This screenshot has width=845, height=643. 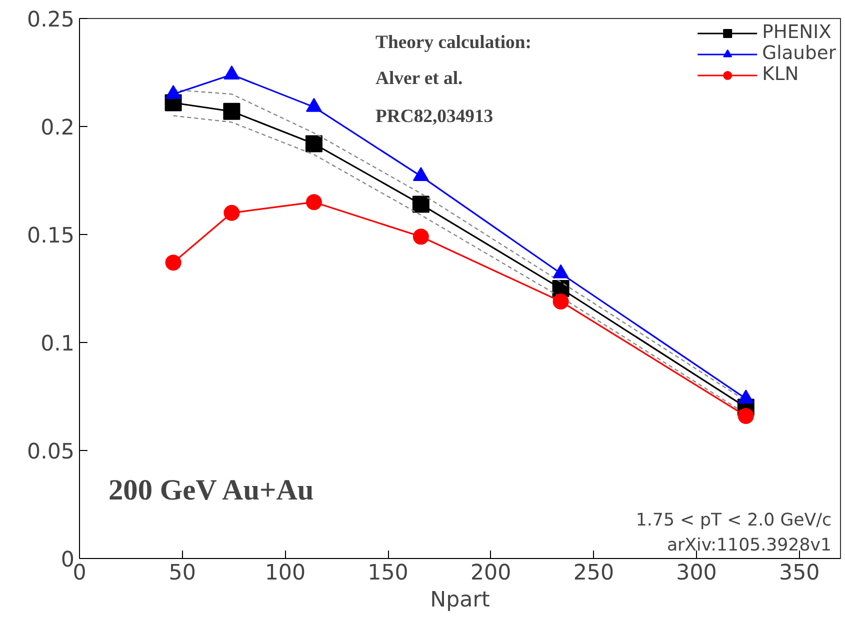 What do you see at coordinates (182, 573) in the screenshot?
I see `x-tick-label: 50` at bounding box center [182, 573].